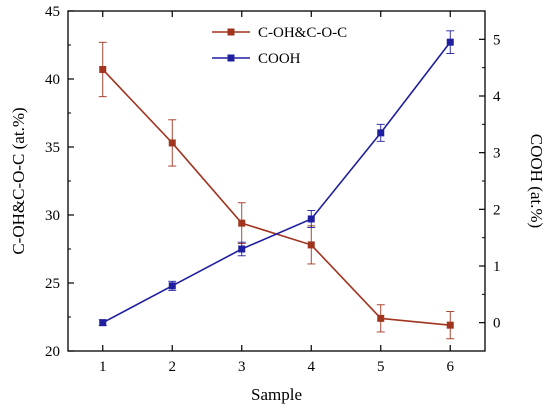  What do you see at coordinates (18, 180) in the screenshot?
I see `y-left-axis-label: C-OH&C-O-C (at.%)` at bounding box center [18, 180].